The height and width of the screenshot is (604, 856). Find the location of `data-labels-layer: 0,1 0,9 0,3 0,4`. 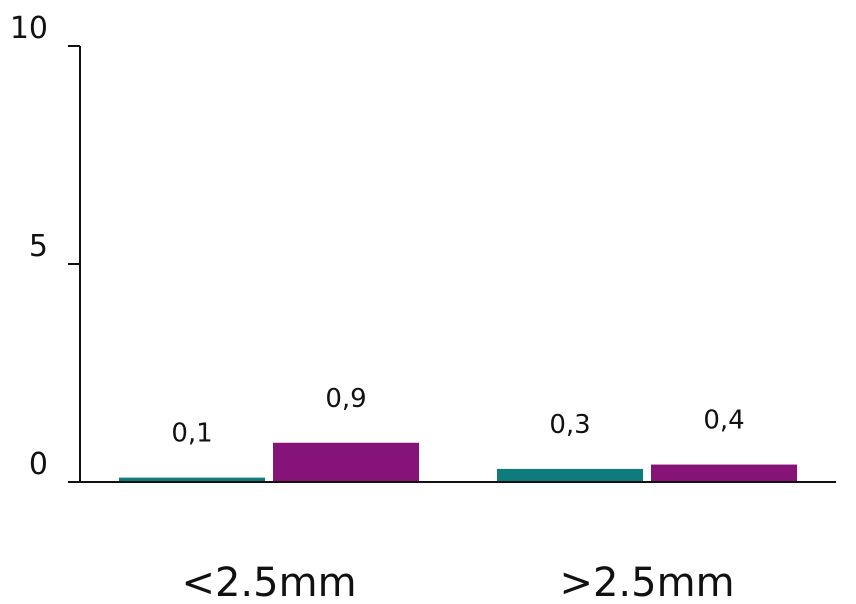

data-labels-layer: 0,1 0,9 0,3 0,4 is located at coordinates (457, 416).